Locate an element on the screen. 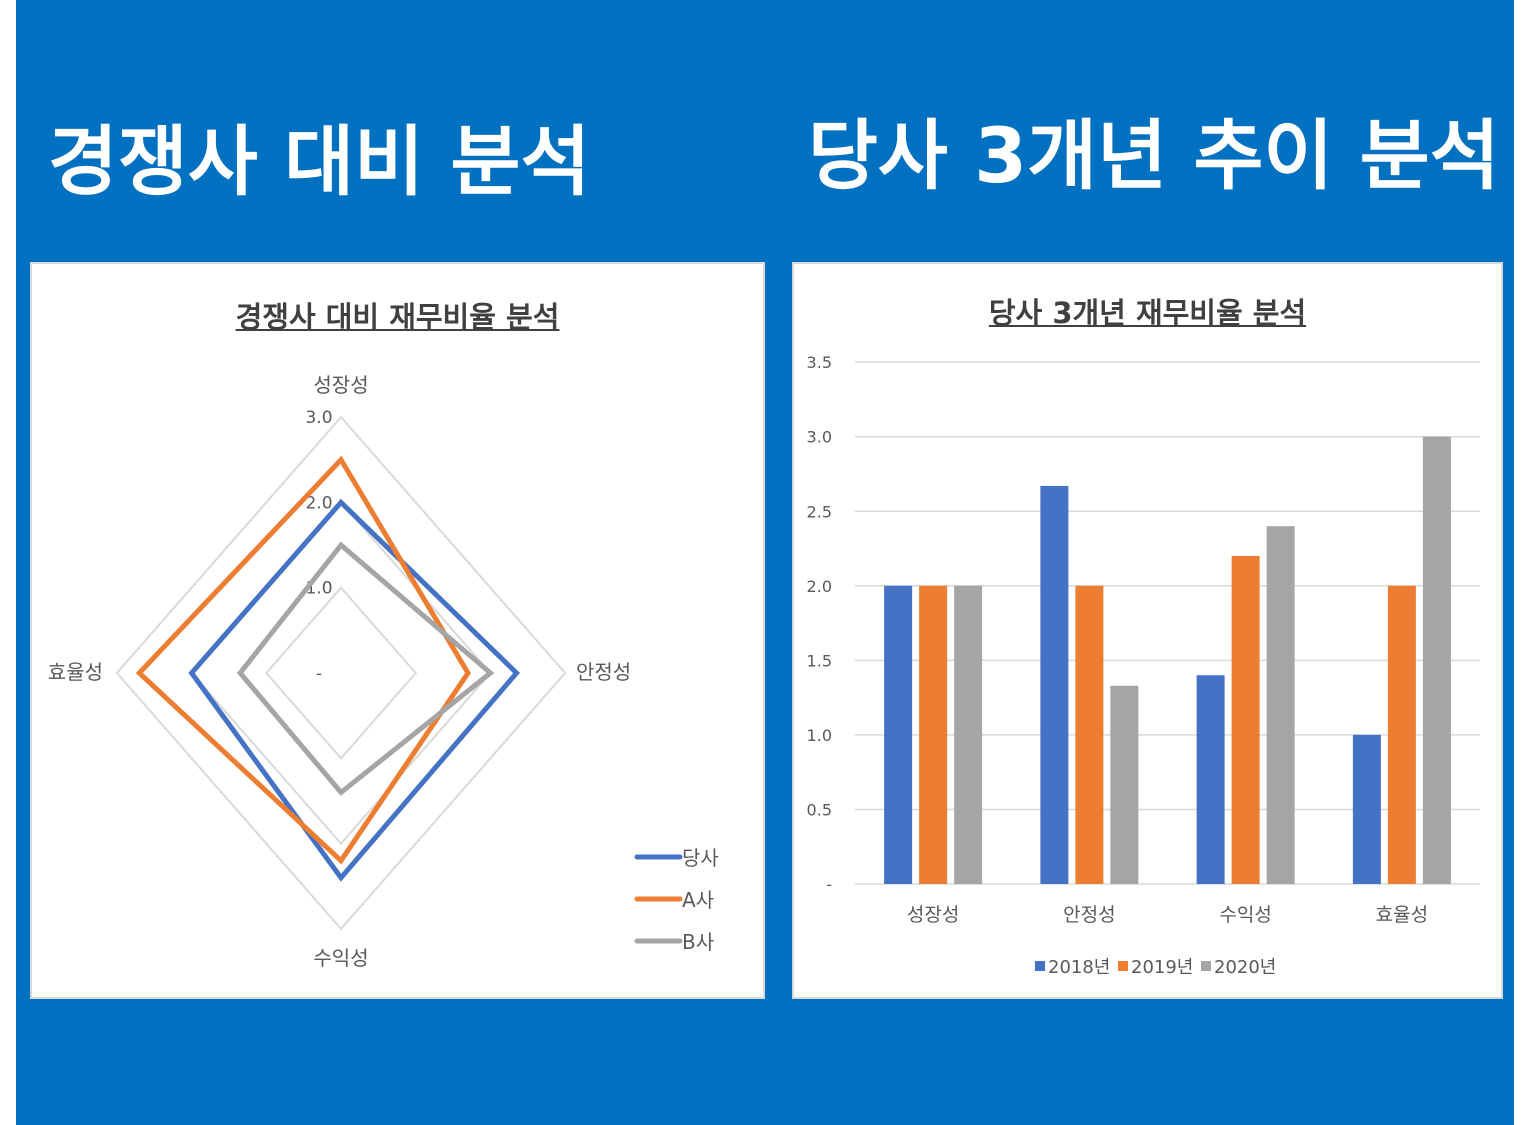 This screenshot has width=1540, height=1125. legend-label: 2020년 is located at coordinates (1245, 967).